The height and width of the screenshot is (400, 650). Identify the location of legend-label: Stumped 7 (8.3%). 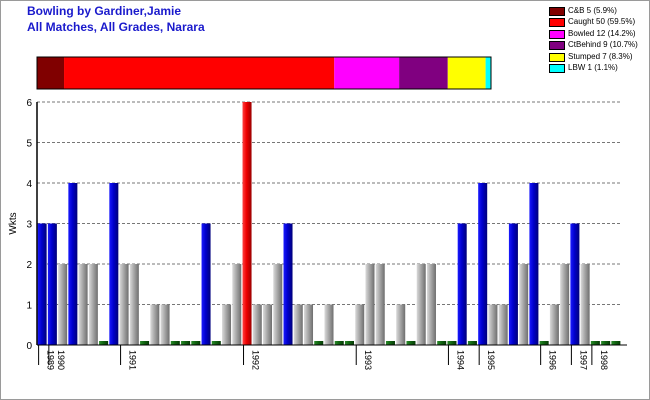
(600, 56).